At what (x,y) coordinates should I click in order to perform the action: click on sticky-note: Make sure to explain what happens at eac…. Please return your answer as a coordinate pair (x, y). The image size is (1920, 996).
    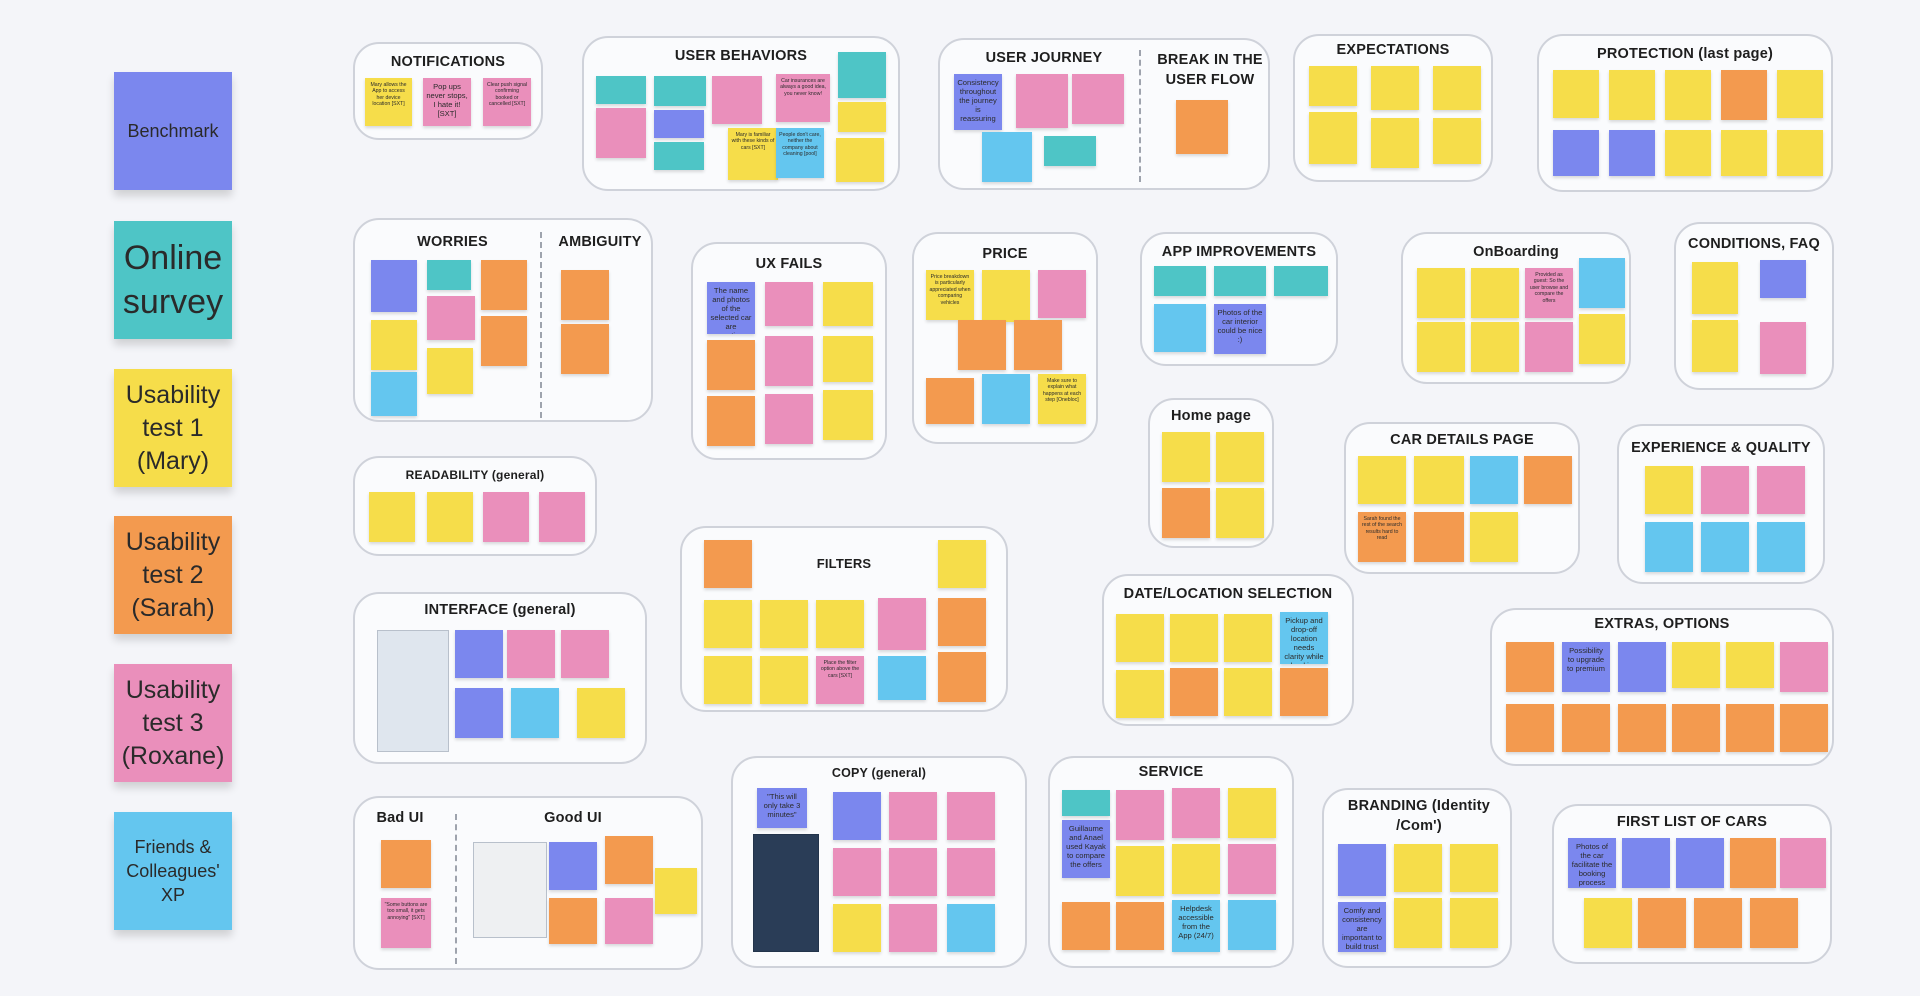
    Looking at the image, I should click on (1062, 399).